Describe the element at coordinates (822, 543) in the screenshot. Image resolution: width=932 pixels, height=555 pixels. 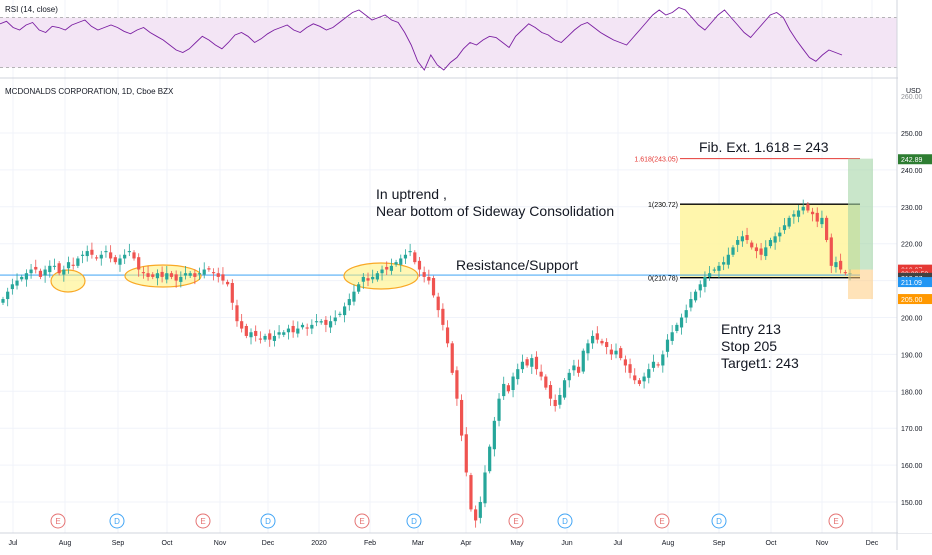
I see `time-tick-label: Nov` at that location.